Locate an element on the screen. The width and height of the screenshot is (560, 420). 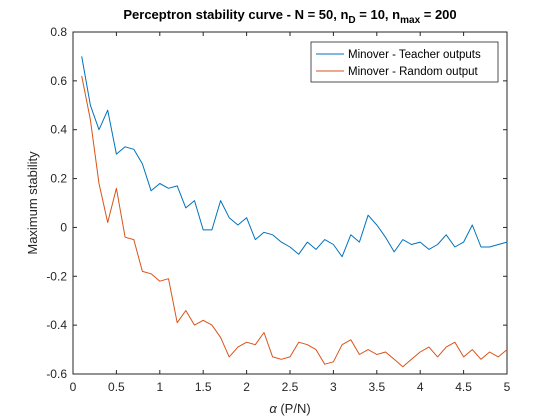
y-tick-label: -0.4 is located at coordinates (56, 325).